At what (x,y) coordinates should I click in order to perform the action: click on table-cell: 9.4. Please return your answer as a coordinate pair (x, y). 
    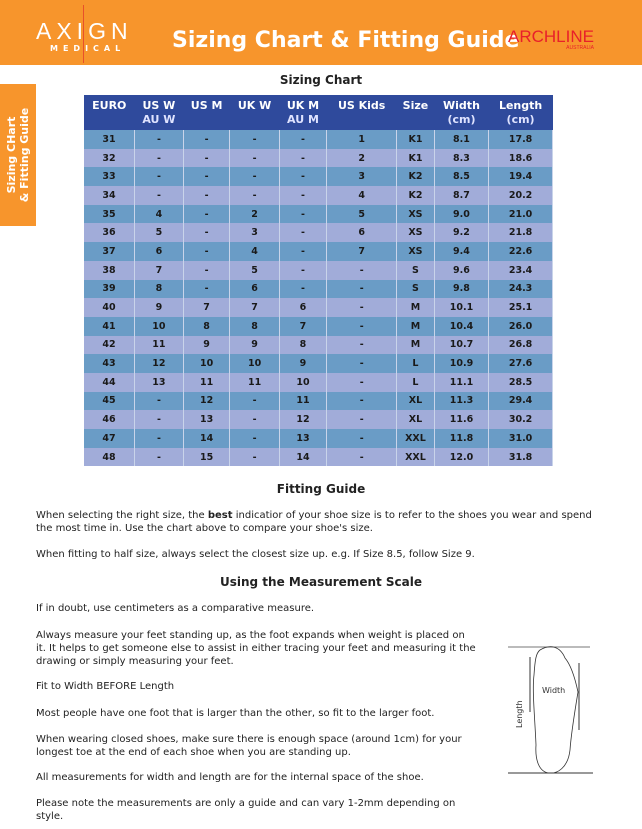
    Looking at the image, I should click on (462, 251).